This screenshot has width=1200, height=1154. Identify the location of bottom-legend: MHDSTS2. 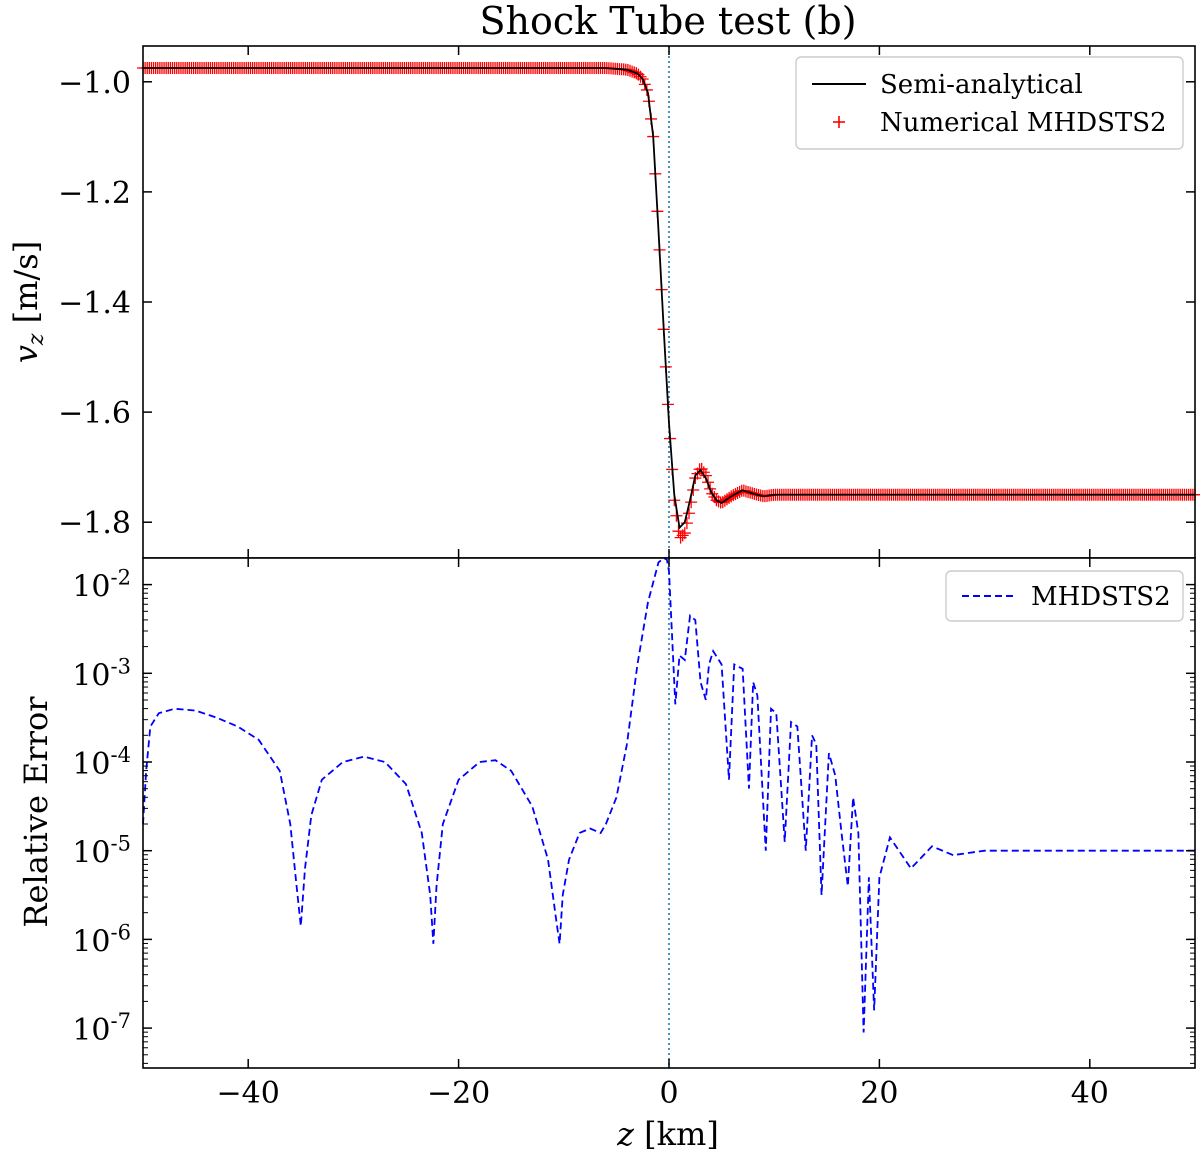
(1064, 596).